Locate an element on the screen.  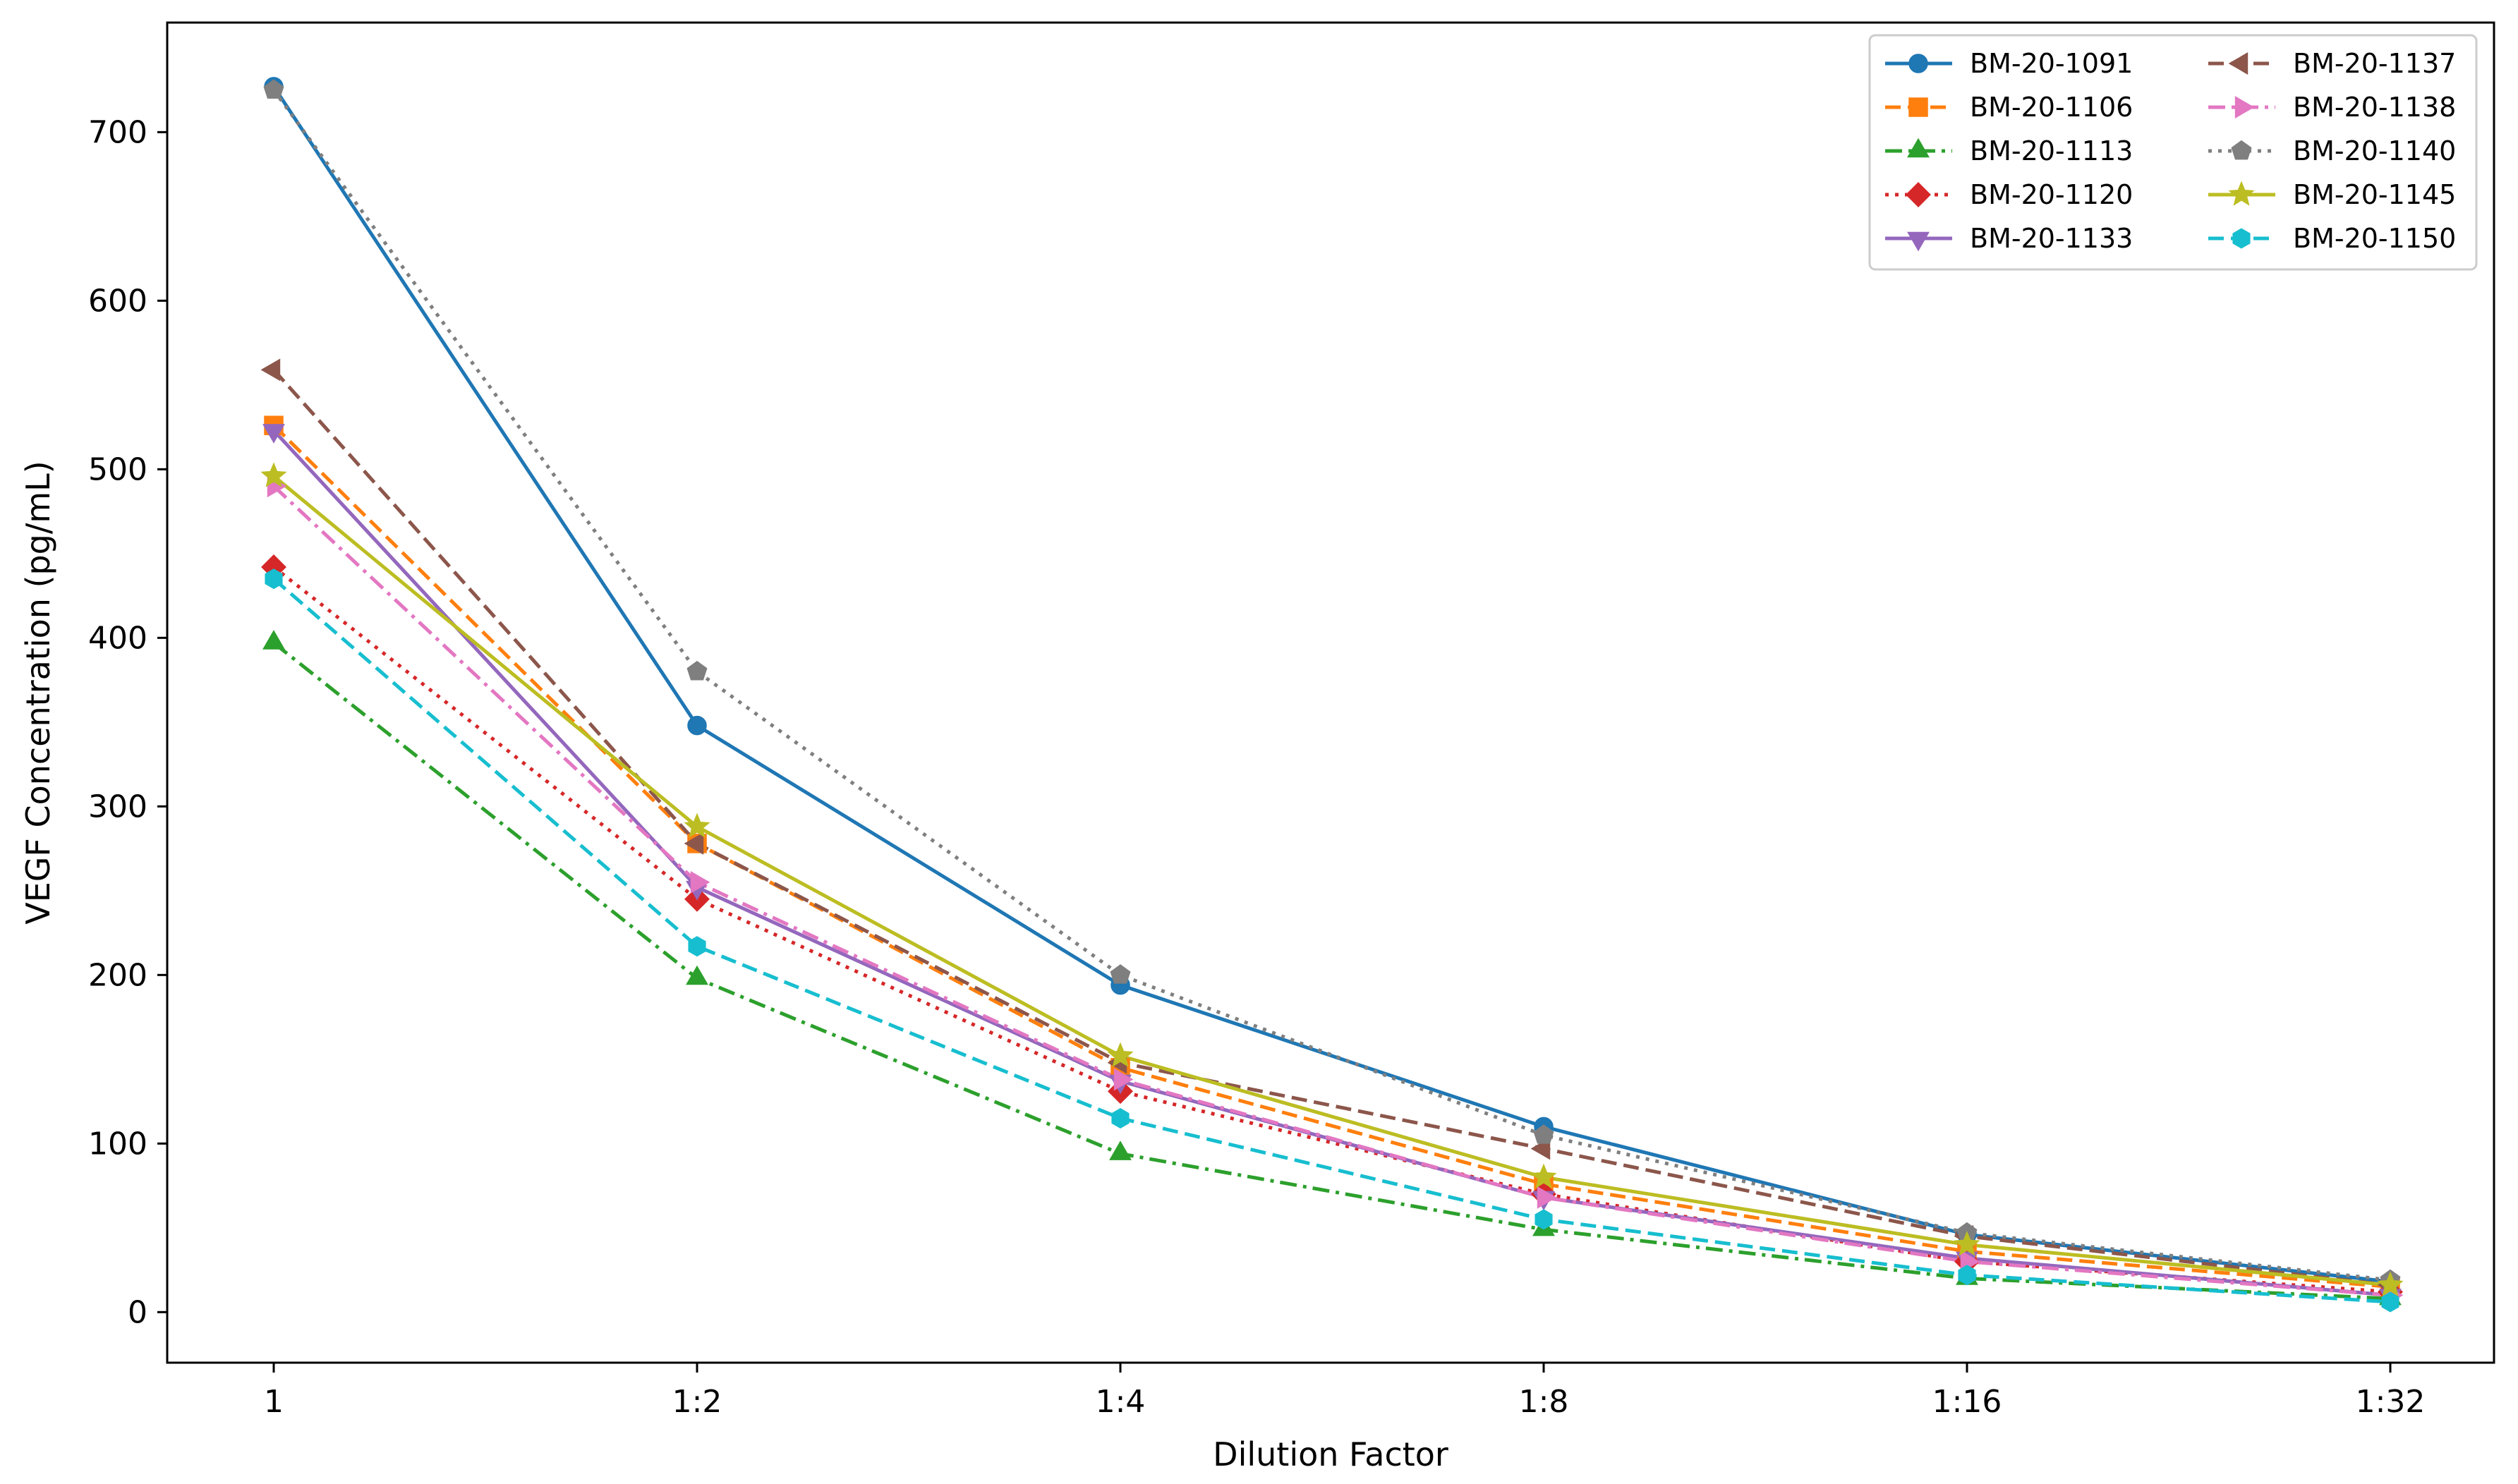
legend-frame is located at coordinates (2173, 152).